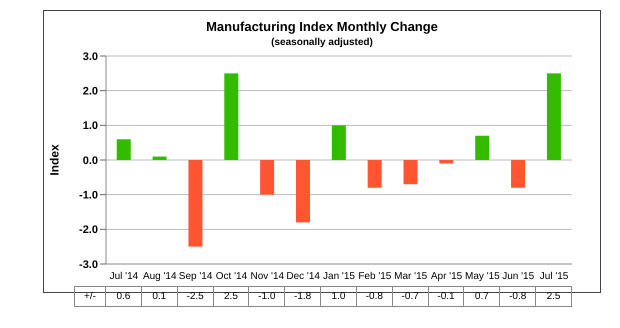 This screenshot has height=328, width=620. I want to click on chart-subtitle: (seasonally adjusted), so click(322, 42).